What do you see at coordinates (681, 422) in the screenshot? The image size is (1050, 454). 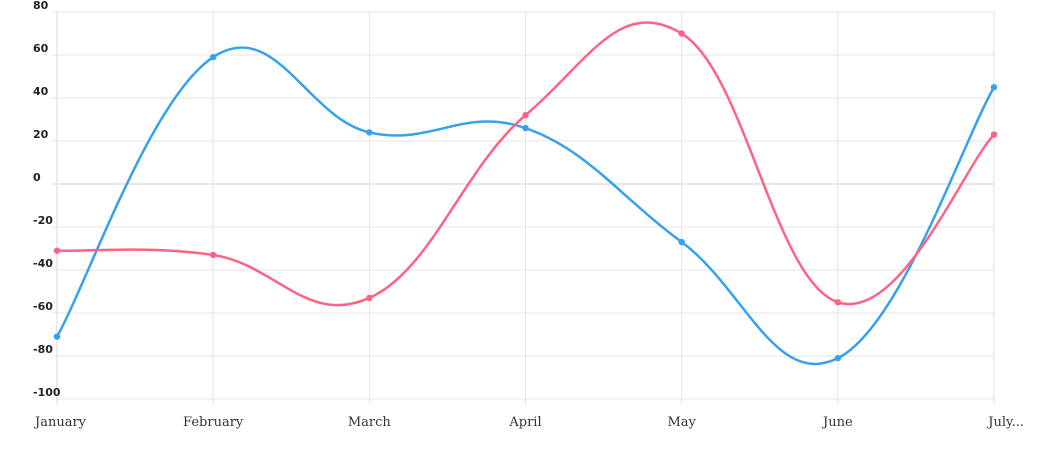 I see `x-tick-label: May` at bounding box center [681, 422].